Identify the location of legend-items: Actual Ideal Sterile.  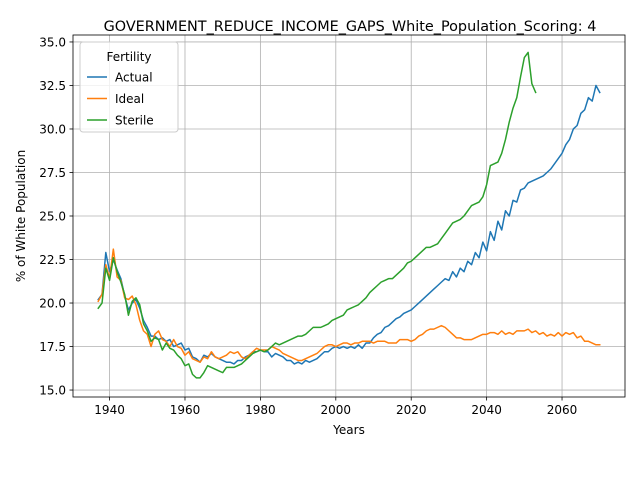
(120, 98).